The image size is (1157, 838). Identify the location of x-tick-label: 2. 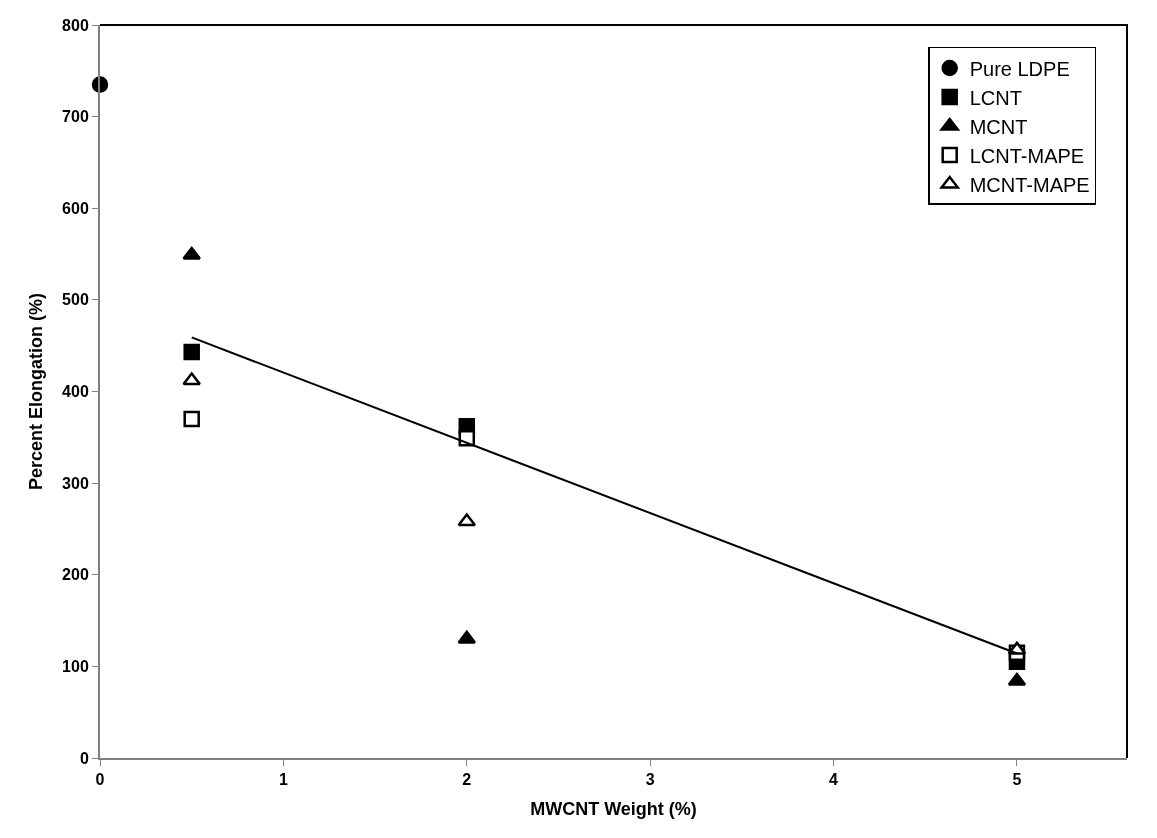
(467, 780).